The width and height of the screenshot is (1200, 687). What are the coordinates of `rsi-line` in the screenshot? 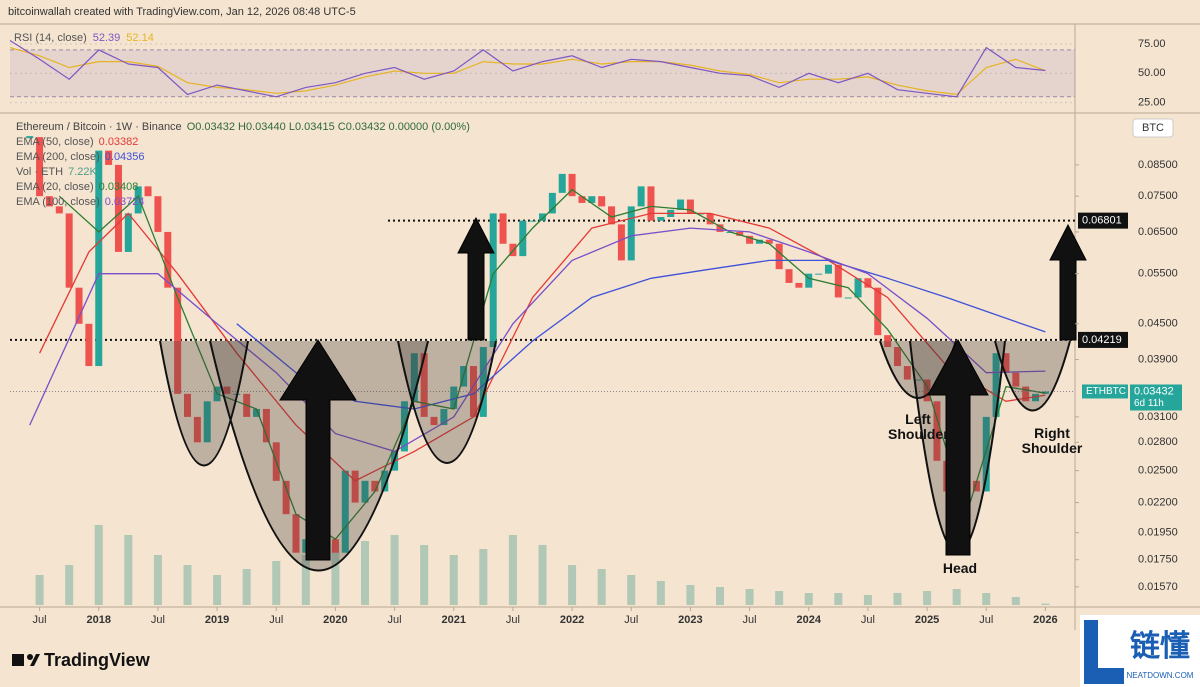 It's located at (527, 68).